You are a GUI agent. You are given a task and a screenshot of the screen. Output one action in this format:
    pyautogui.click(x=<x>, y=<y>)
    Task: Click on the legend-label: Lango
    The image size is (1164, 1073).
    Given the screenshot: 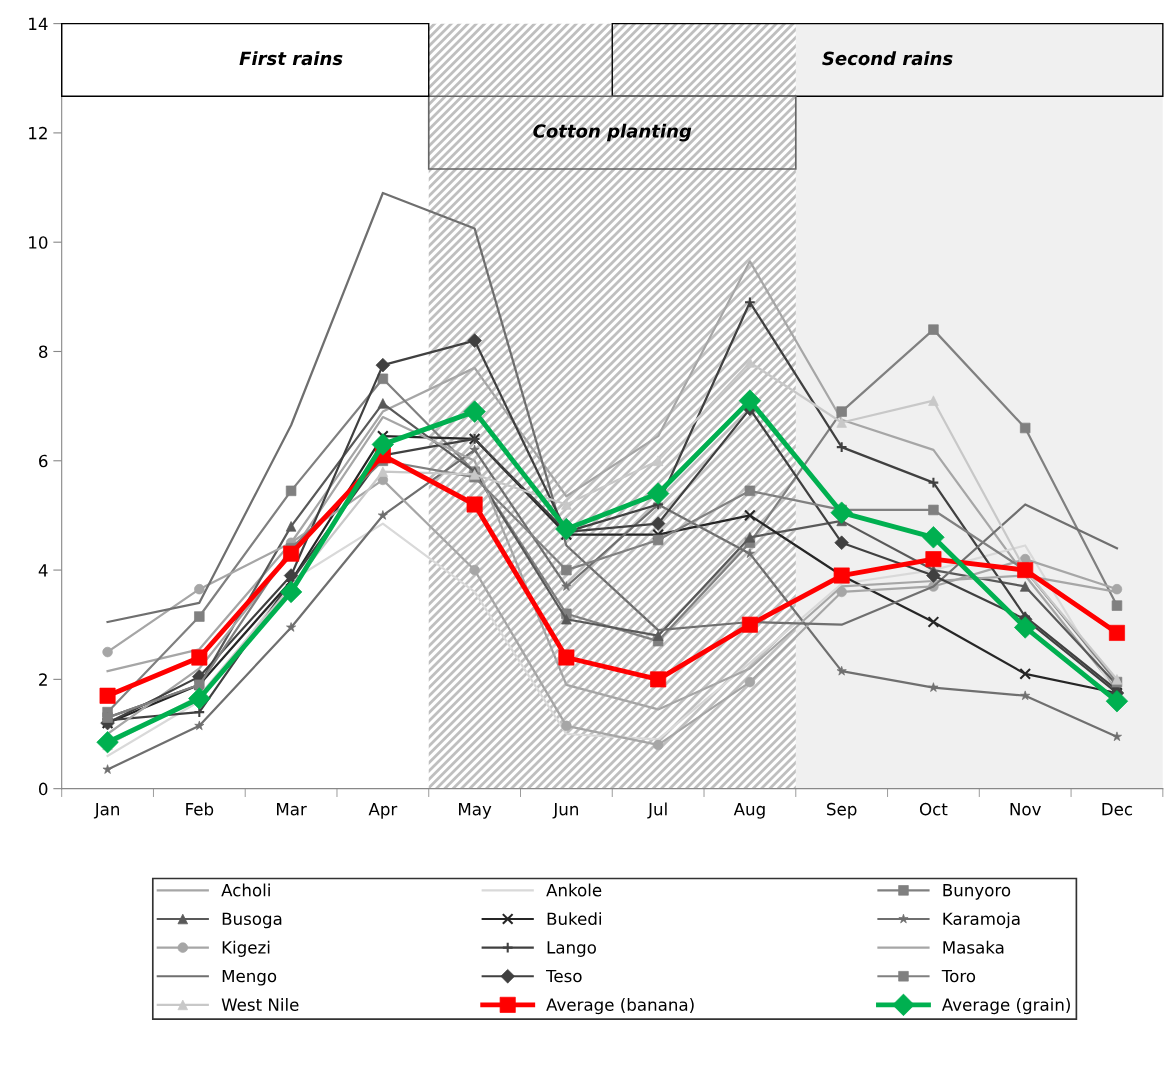 What is the action you would take?
    pyautogui.click(x=571, y=949)
    